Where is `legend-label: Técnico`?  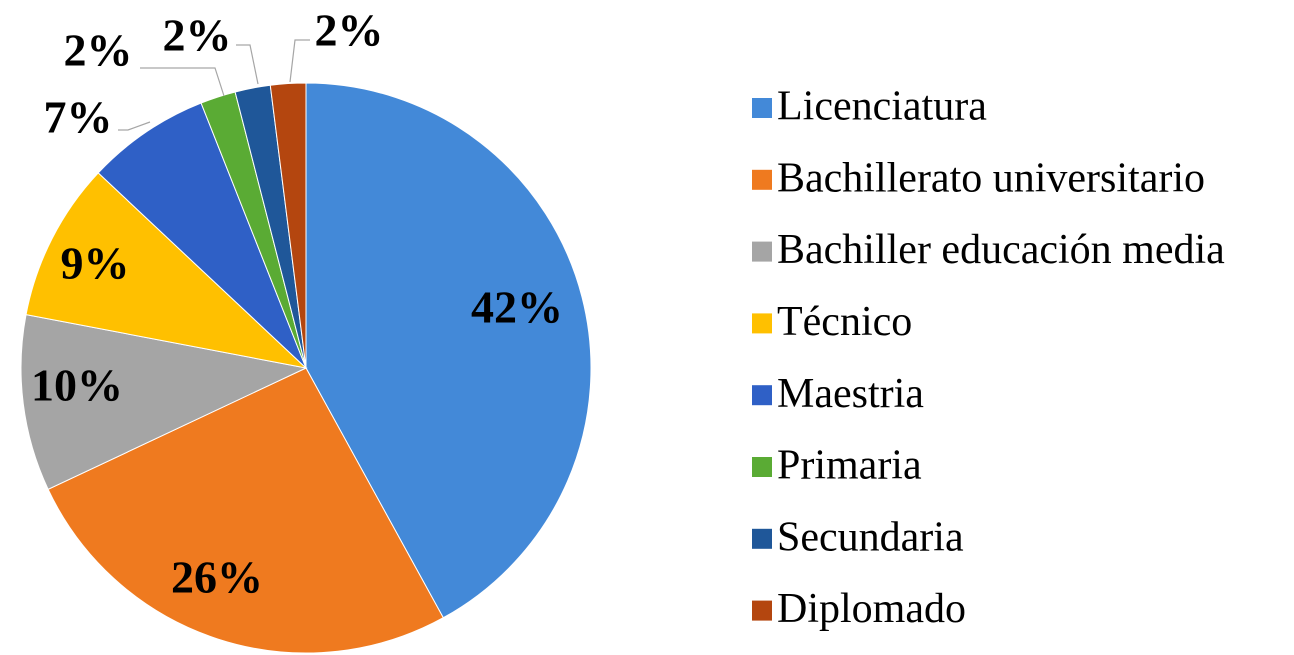 legend-label: Técnico is located at coordinates (844, 322).